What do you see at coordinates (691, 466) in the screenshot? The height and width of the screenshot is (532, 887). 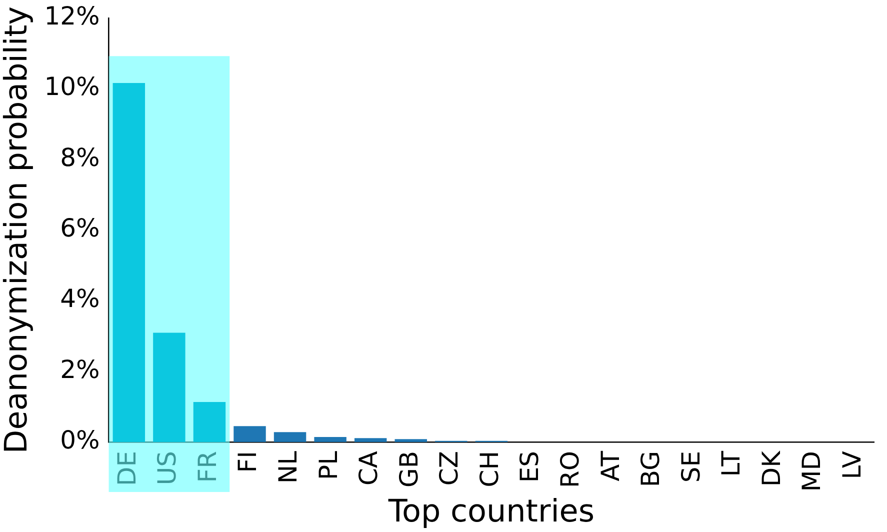 I see `x-tick-label: SE` at bounding box center [691, 466].